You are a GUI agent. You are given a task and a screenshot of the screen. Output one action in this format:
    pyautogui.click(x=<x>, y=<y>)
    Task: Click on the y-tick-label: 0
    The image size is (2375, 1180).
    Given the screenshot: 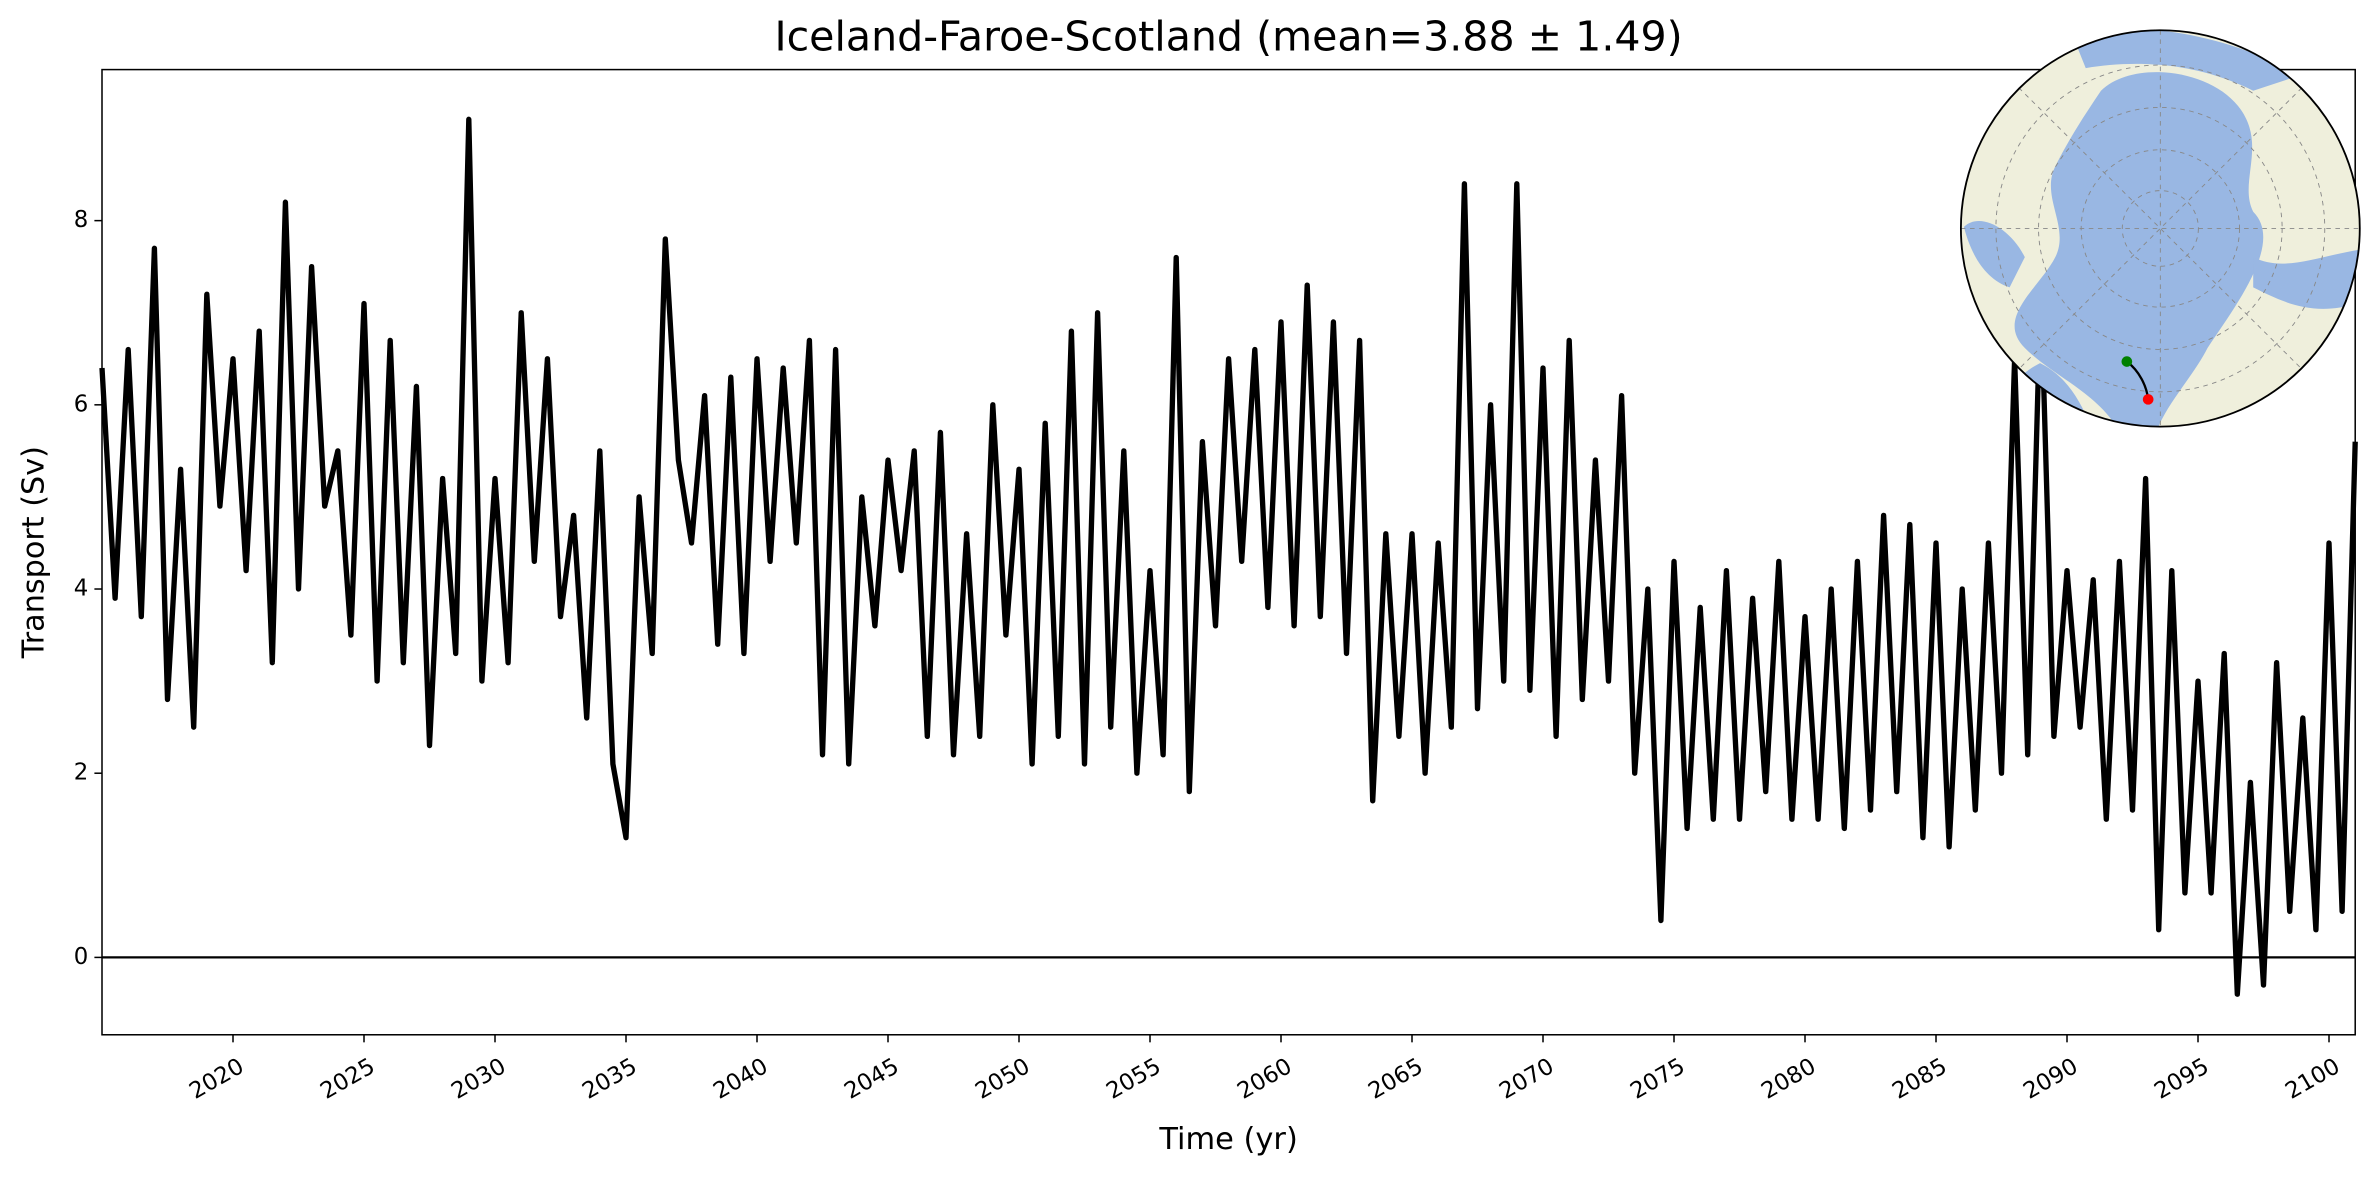 What is the action you would take?
    pyautogui.click(x=81, y=957)
    